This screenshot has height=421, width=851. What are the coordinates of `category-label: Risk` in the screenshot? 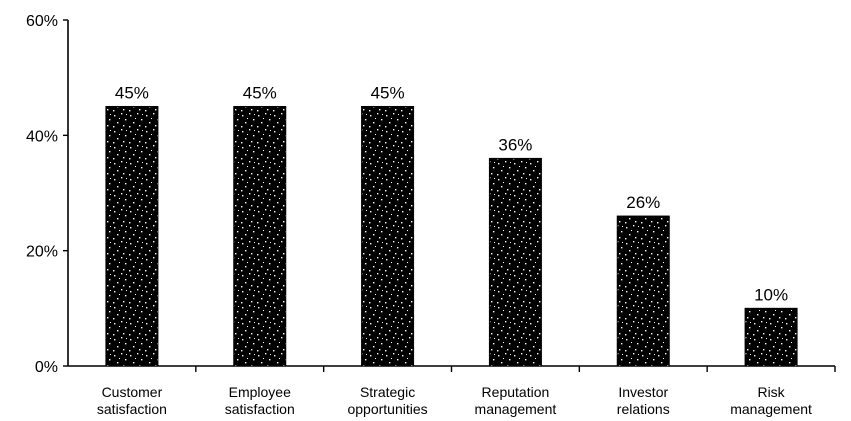 It's located at (771, 392).